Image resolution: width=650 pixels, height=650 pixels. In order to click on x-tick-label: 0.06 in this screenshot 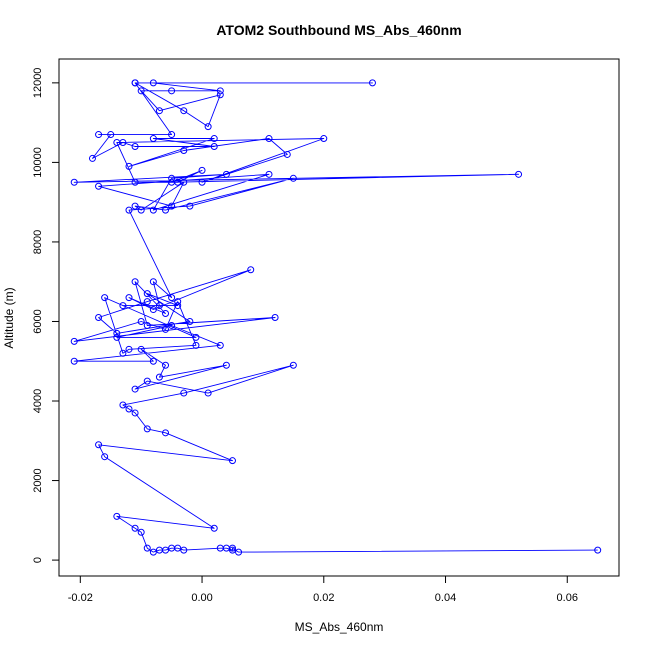, I will do `click(567, 598)`.